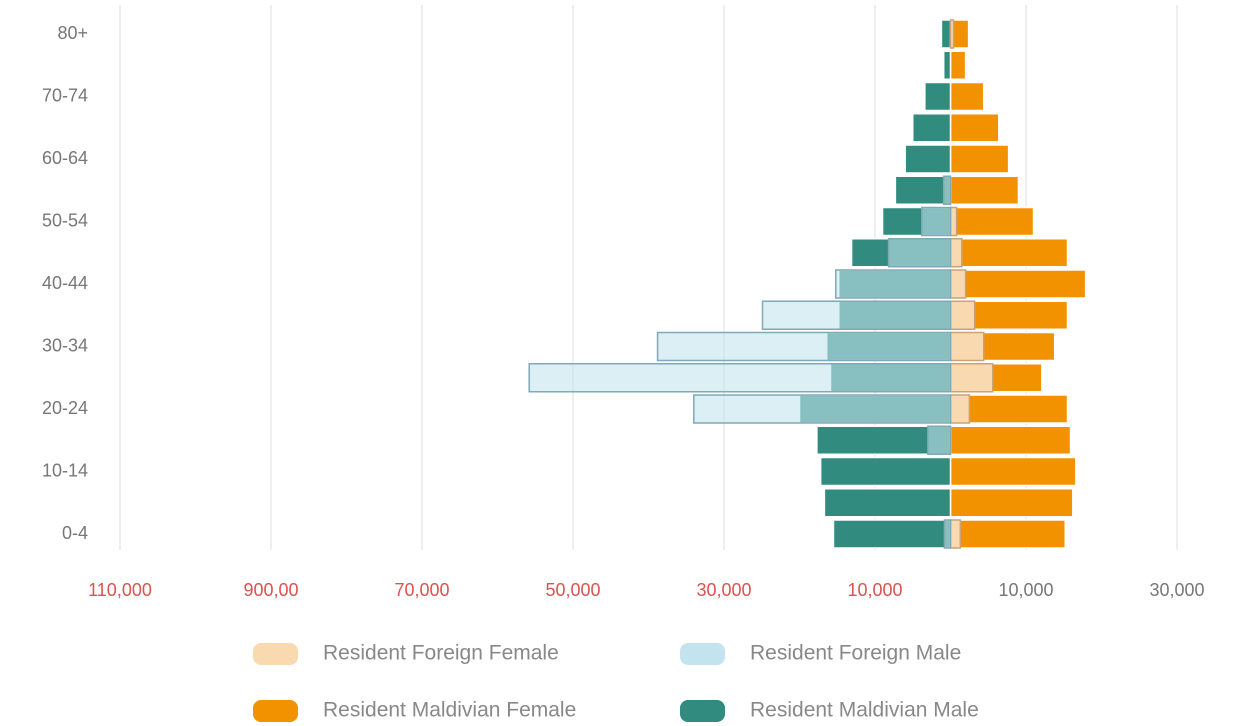 The height and width of the screenshot is (726, 1249). What do you see at coordinates (421, 590) in the screenshot?
I see `x-tick-label: 70,000` at bounding box center [421, 590].